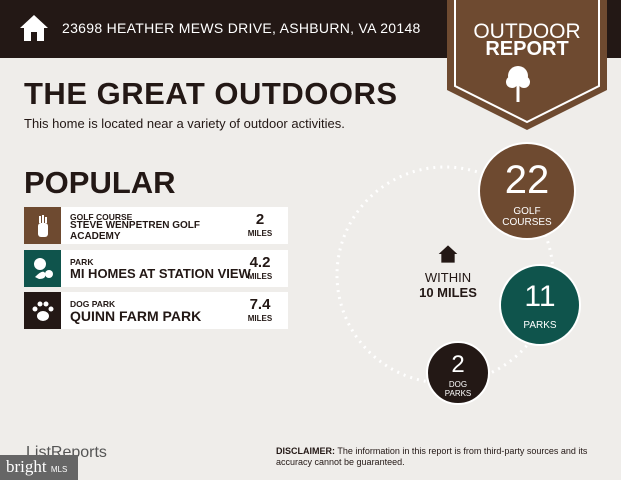 The image size is (621, 480). What do you see at coordinates (458, 364) in the screenshot?
I see `dog-parks-count: 2` at bounding box center [458, 364].